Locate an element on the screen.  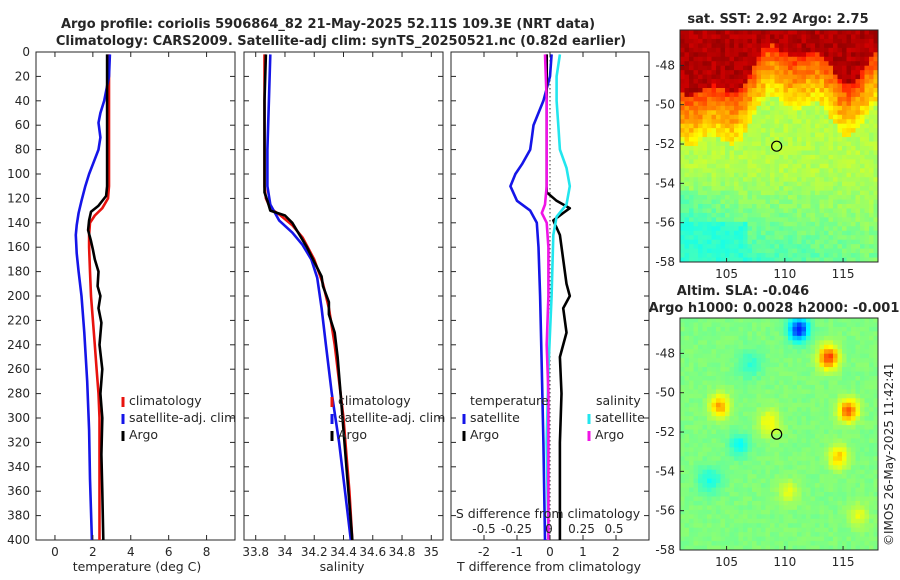
depth-tick-label: 380 is located at coordinates (18, 516).